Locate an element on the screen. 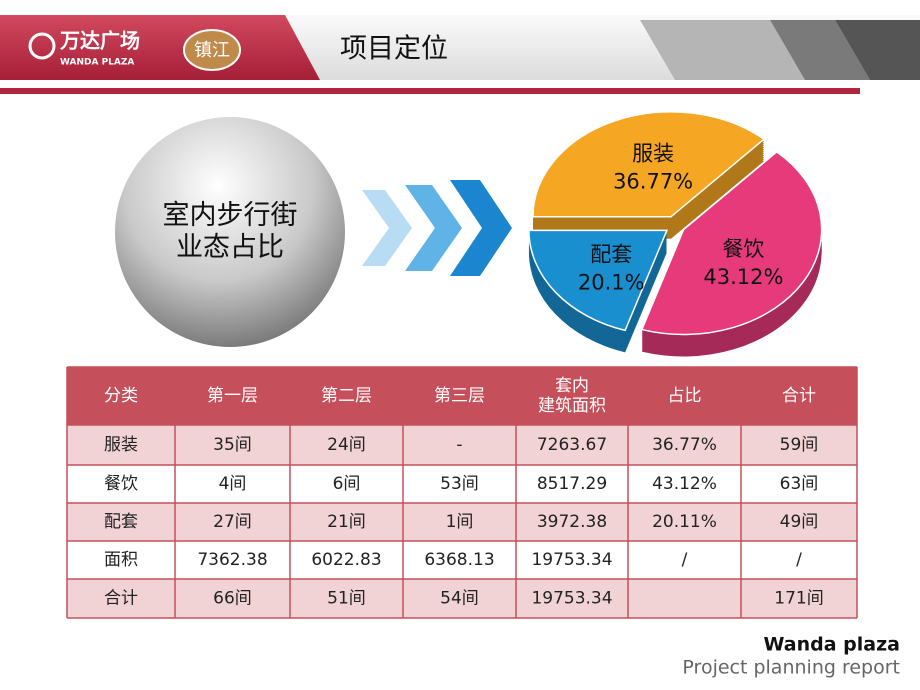 Image resolution: width=920 pixels, height=690 pixels. page-title: 项目定位 is located at coordinates (394, 49).